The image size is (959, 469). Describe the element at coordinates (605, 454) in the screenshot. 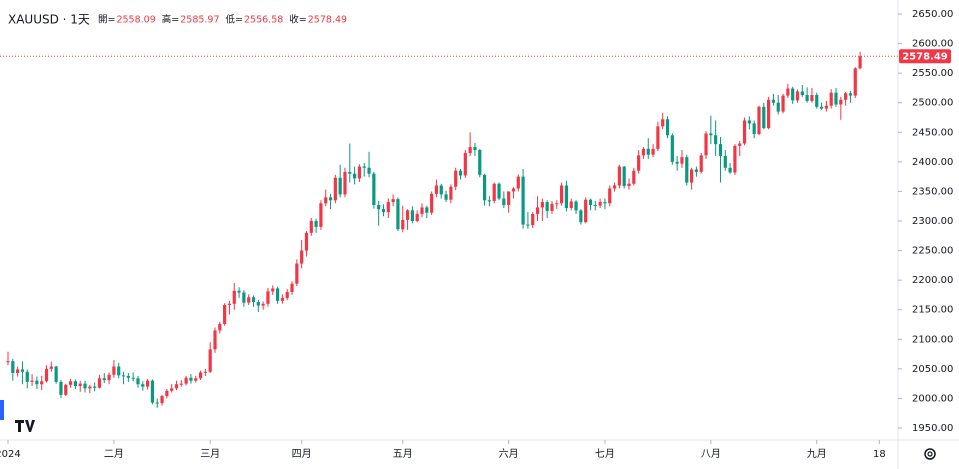

I see `x-tick-label: 七月` at that location.